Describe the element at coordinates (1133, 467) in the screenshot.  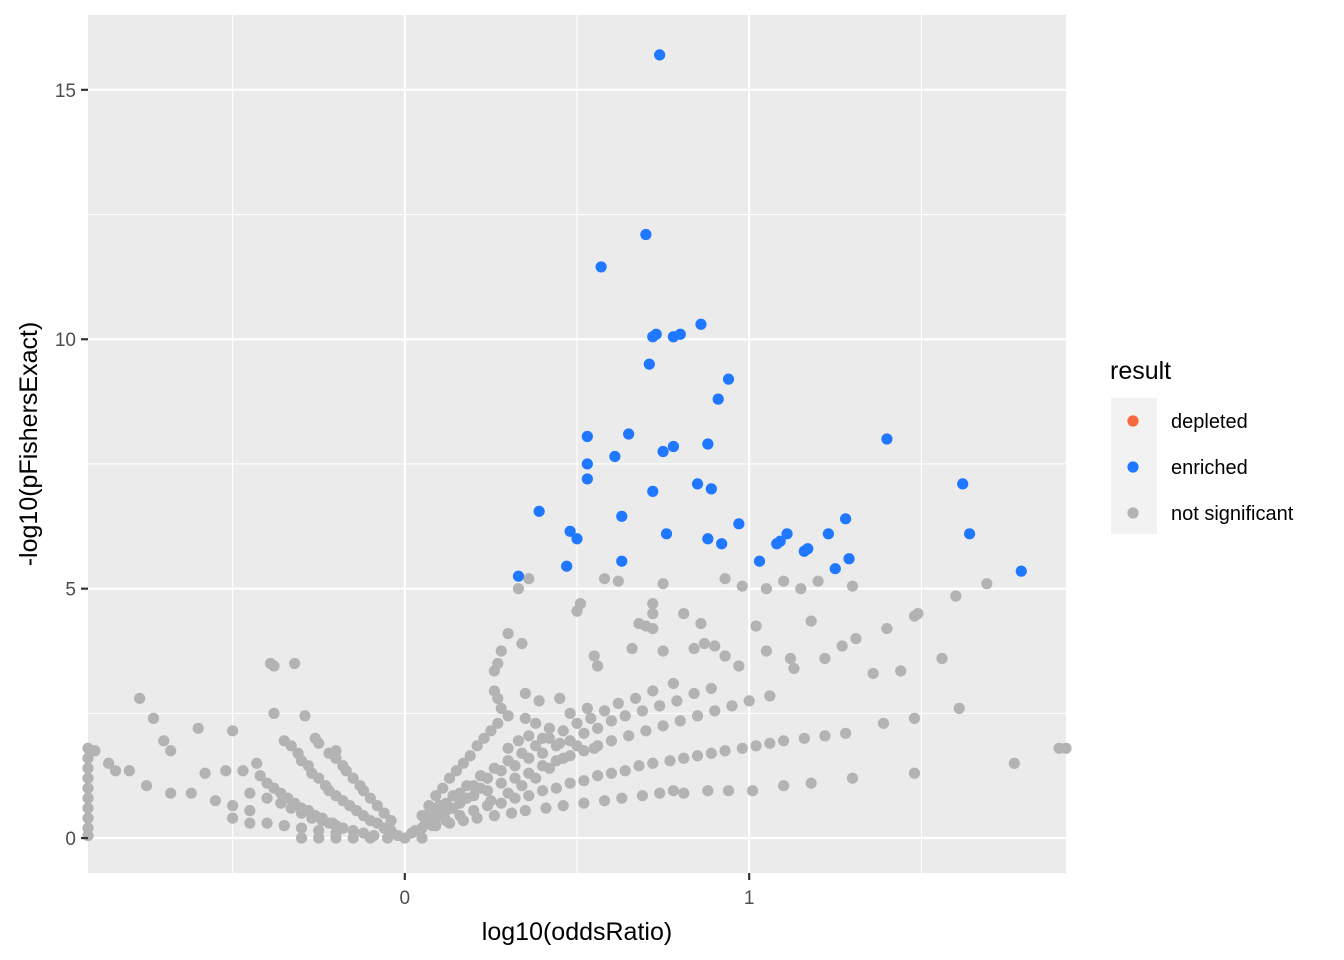
I see `legend-key-enriched` at that location.